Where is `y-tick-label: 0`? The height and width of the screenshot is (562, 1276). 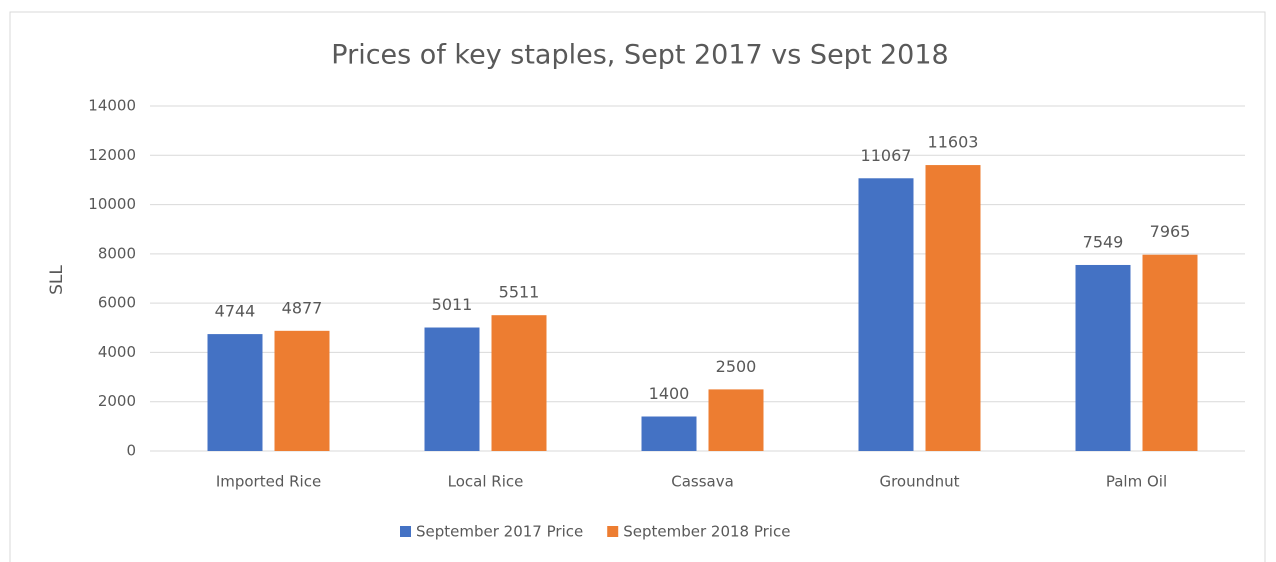
y-tick-label: 0 is located at coordinates (131, 451).